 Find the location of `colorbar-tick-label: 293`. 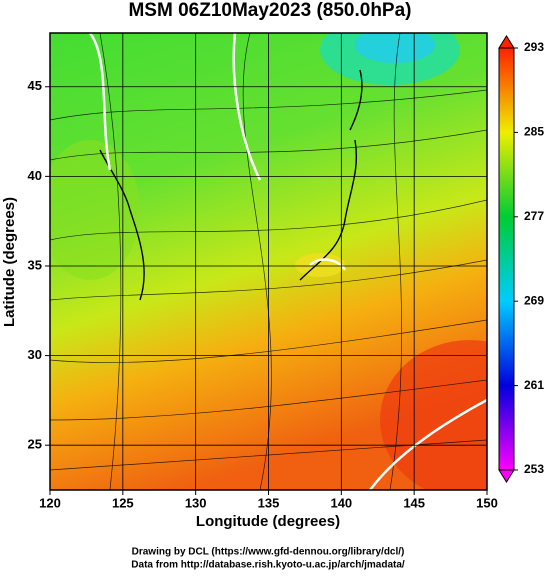

colorbar-tick-label: 293 is located at coordinates (534, 47).